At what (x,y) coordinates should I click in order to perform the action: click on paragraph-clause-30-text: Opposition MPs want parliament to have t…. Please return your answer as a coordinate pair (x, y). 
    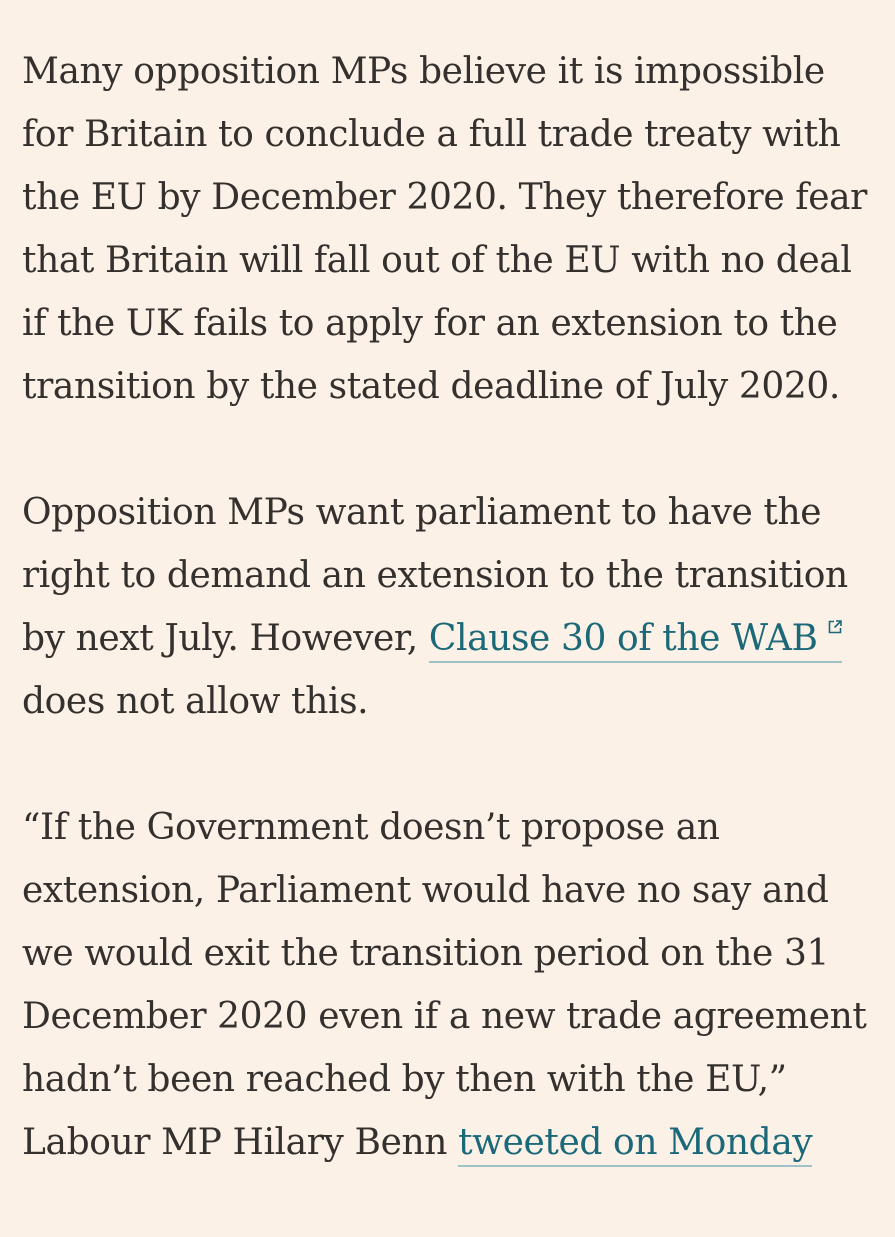
    Looking at the image, I should click on (435, 575).